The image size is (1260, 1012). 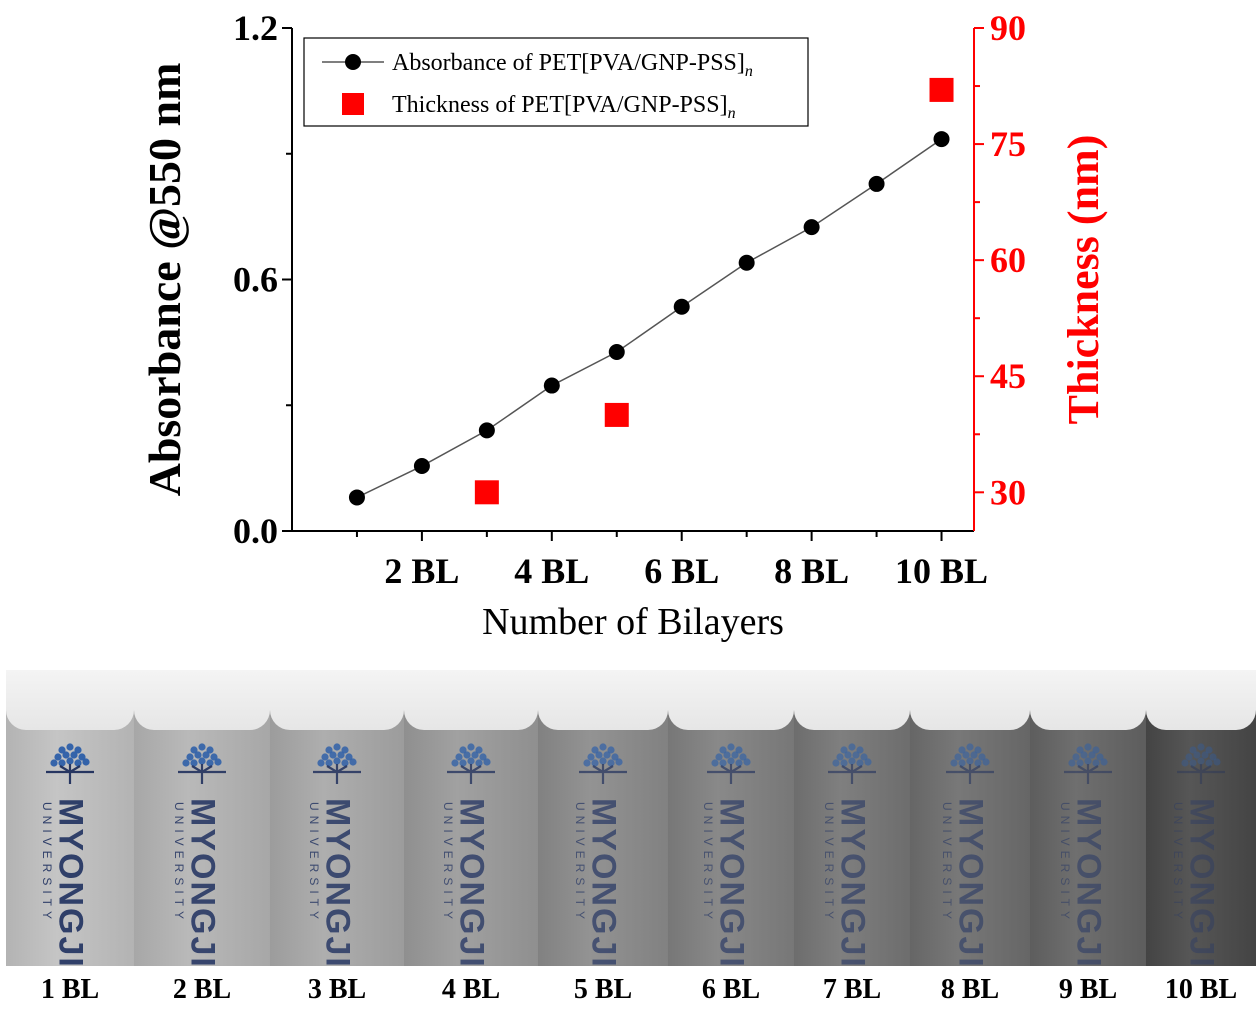 What do you see at coordinates (471, 989) in the screenshot?
I see `sample-caption: 4 BL` at bounding box center [471, 989].